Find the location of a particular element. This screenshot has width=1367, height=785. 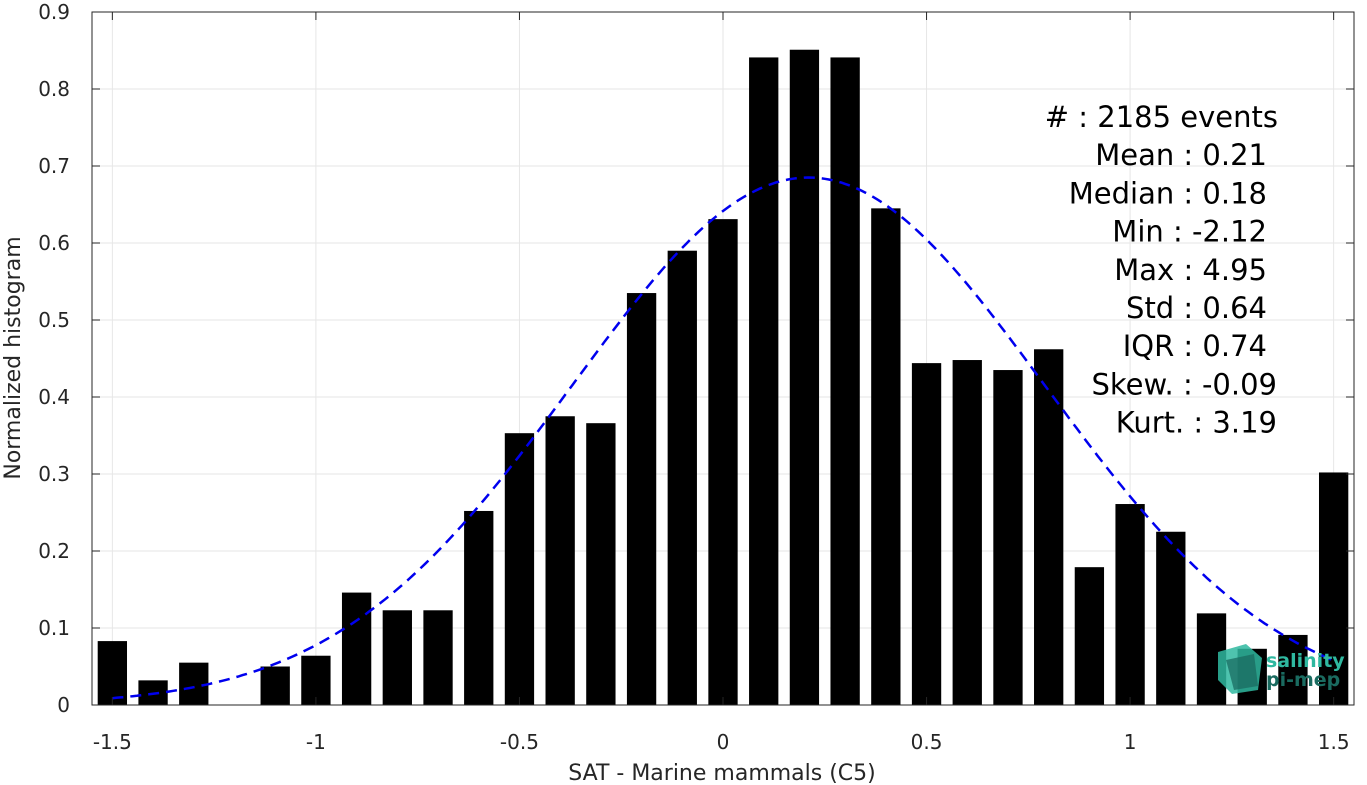

stat-line: Min : -2.12 is located at coordinates (1189, 232).